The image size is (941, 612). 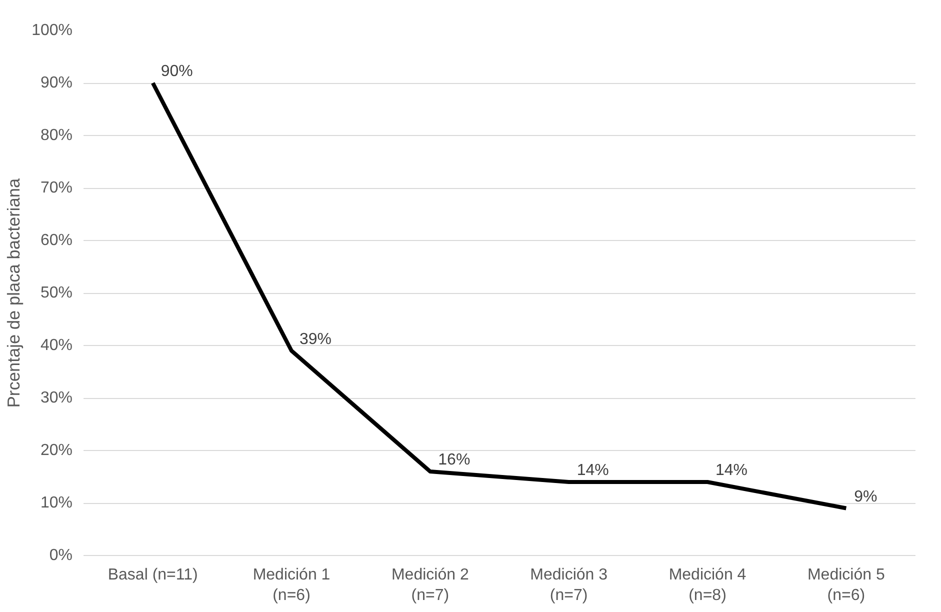 What do you see at coordinates (707, 585) in the screenshot?
I see `x-tick-label: Medición 4 (n=8)` at bounding box center [707, 585].